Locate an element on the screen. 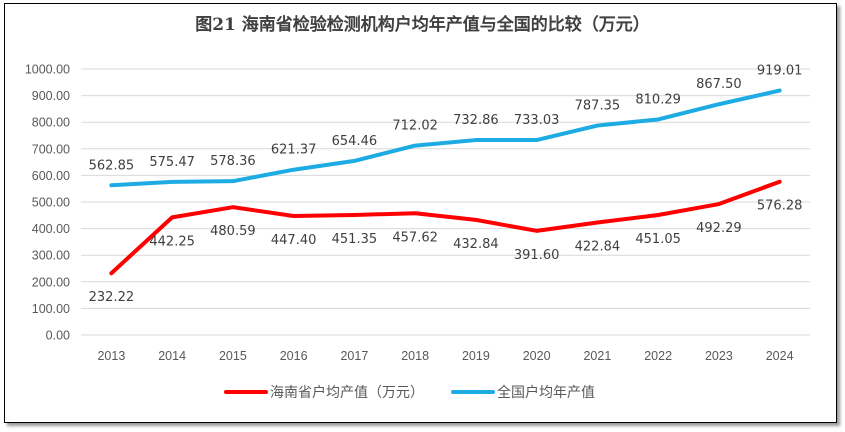 This screenshot has width=845, height=432. legend-entry: 全国户均年产值 is located at coordinates (546, 392).